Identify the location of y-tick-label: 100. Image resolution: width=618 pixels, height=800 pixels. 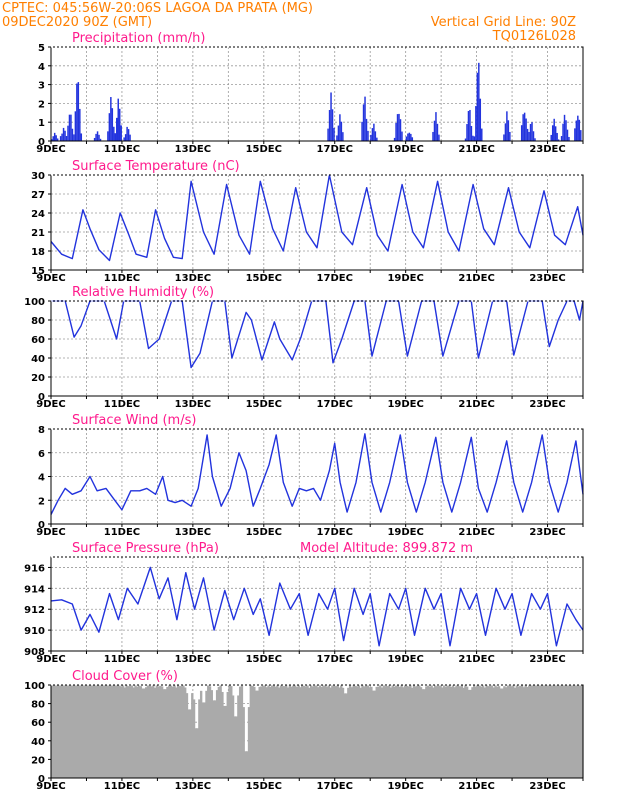
(34, 686).